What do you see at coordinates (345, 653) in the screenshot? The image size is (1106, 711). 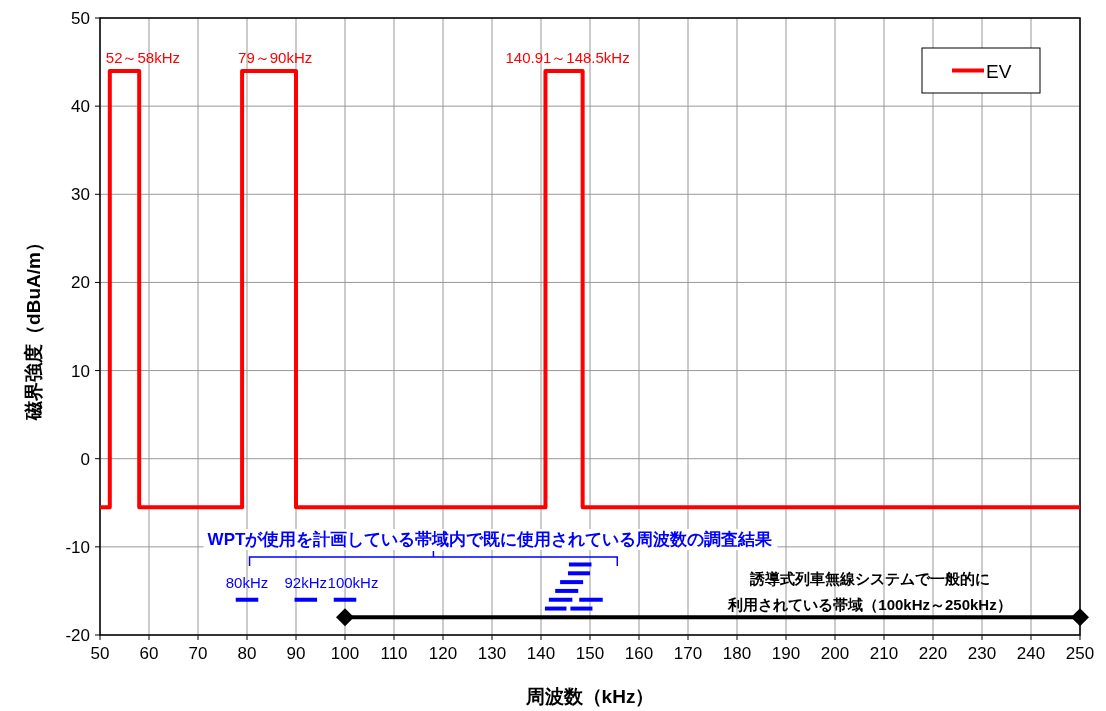 I see `x-tick-label: 100` at bounding box center [345, 653].